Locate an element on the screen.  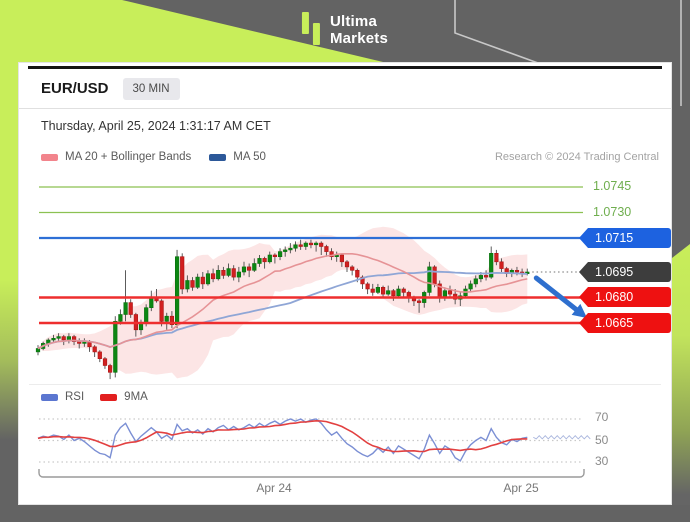
price-tag-1-0715: 1.0715 is located at coordinates (625, 238).